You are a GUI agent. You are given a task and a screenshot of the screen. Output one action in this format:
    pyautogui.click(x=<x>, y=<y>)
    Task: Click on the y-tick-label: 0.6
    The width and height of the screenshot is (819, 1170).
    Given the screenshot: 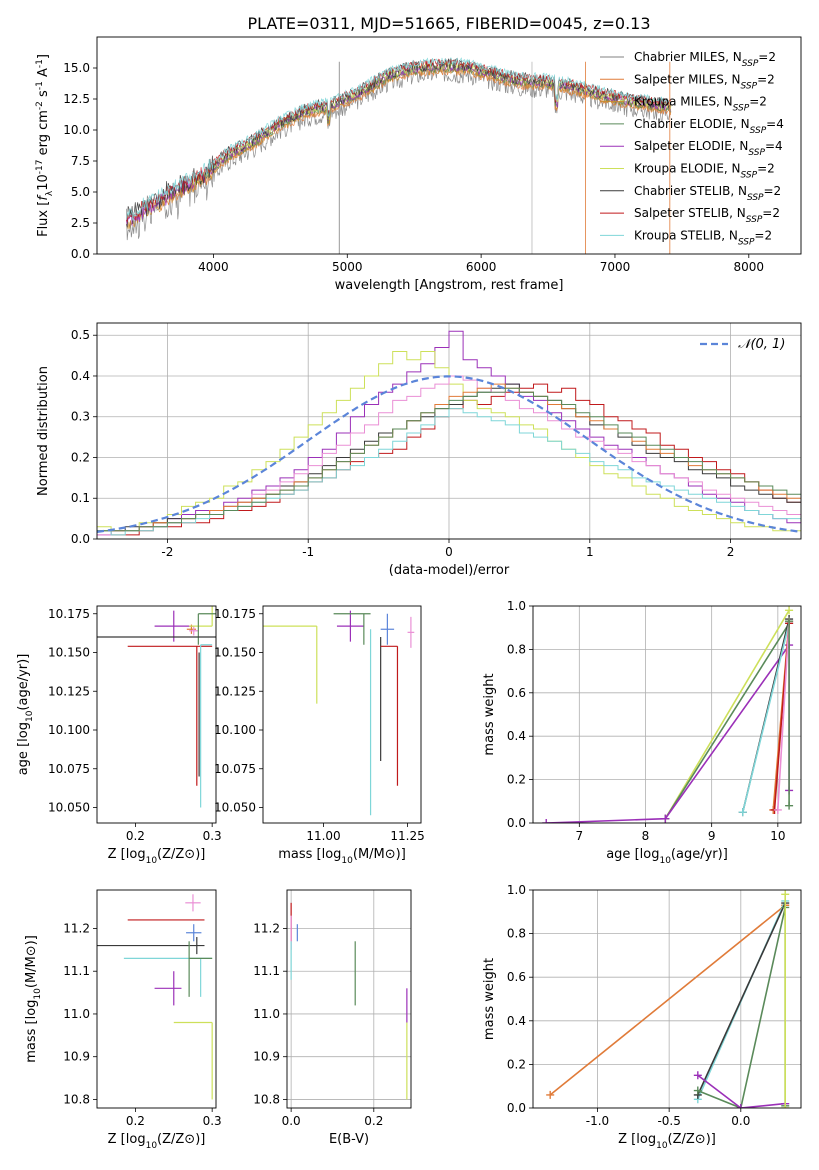 What is the action you would take?
    pyautogui.click(x=516, y=977)
    